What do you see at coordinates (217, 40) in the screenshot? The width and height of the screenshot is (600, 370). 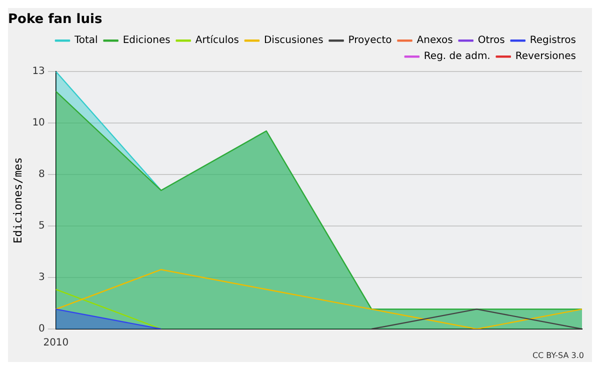 I see `legend-label: Artículos` at bounding box center [217, 40].